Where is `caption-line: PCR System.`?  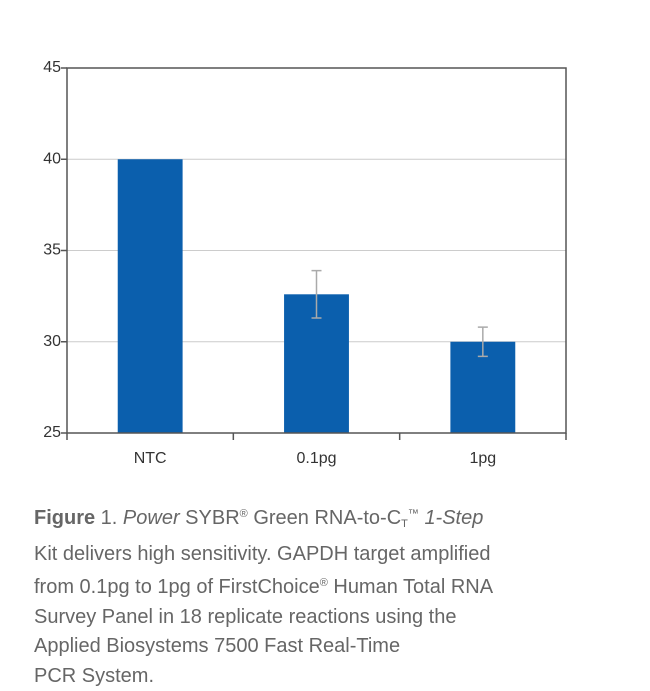
caption-line: PCR System. is located at coordinates (334, 676).